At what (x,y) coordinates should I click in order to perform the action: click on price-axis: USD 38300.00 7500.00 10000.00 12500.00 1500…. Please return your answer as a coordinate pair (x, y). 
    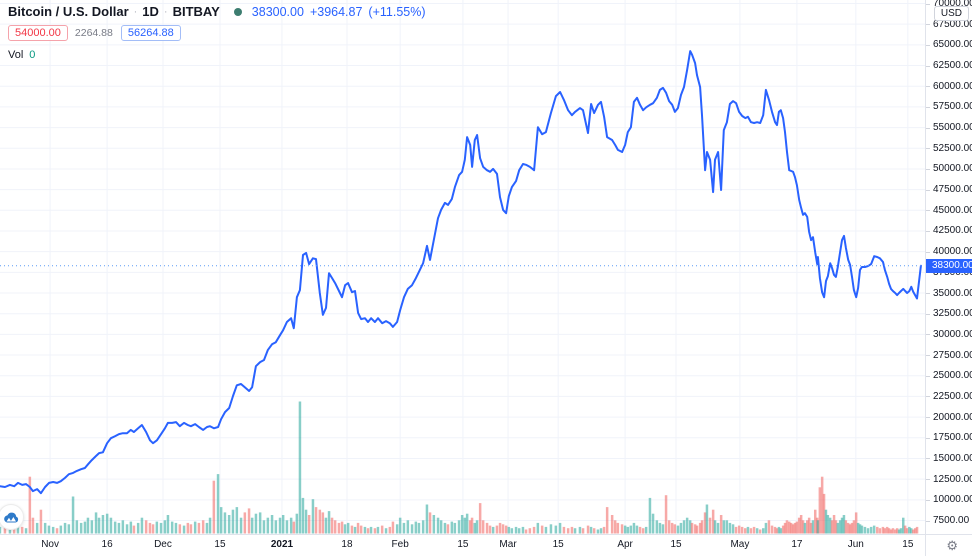
    Looking at the image, I should click on (948, 267).